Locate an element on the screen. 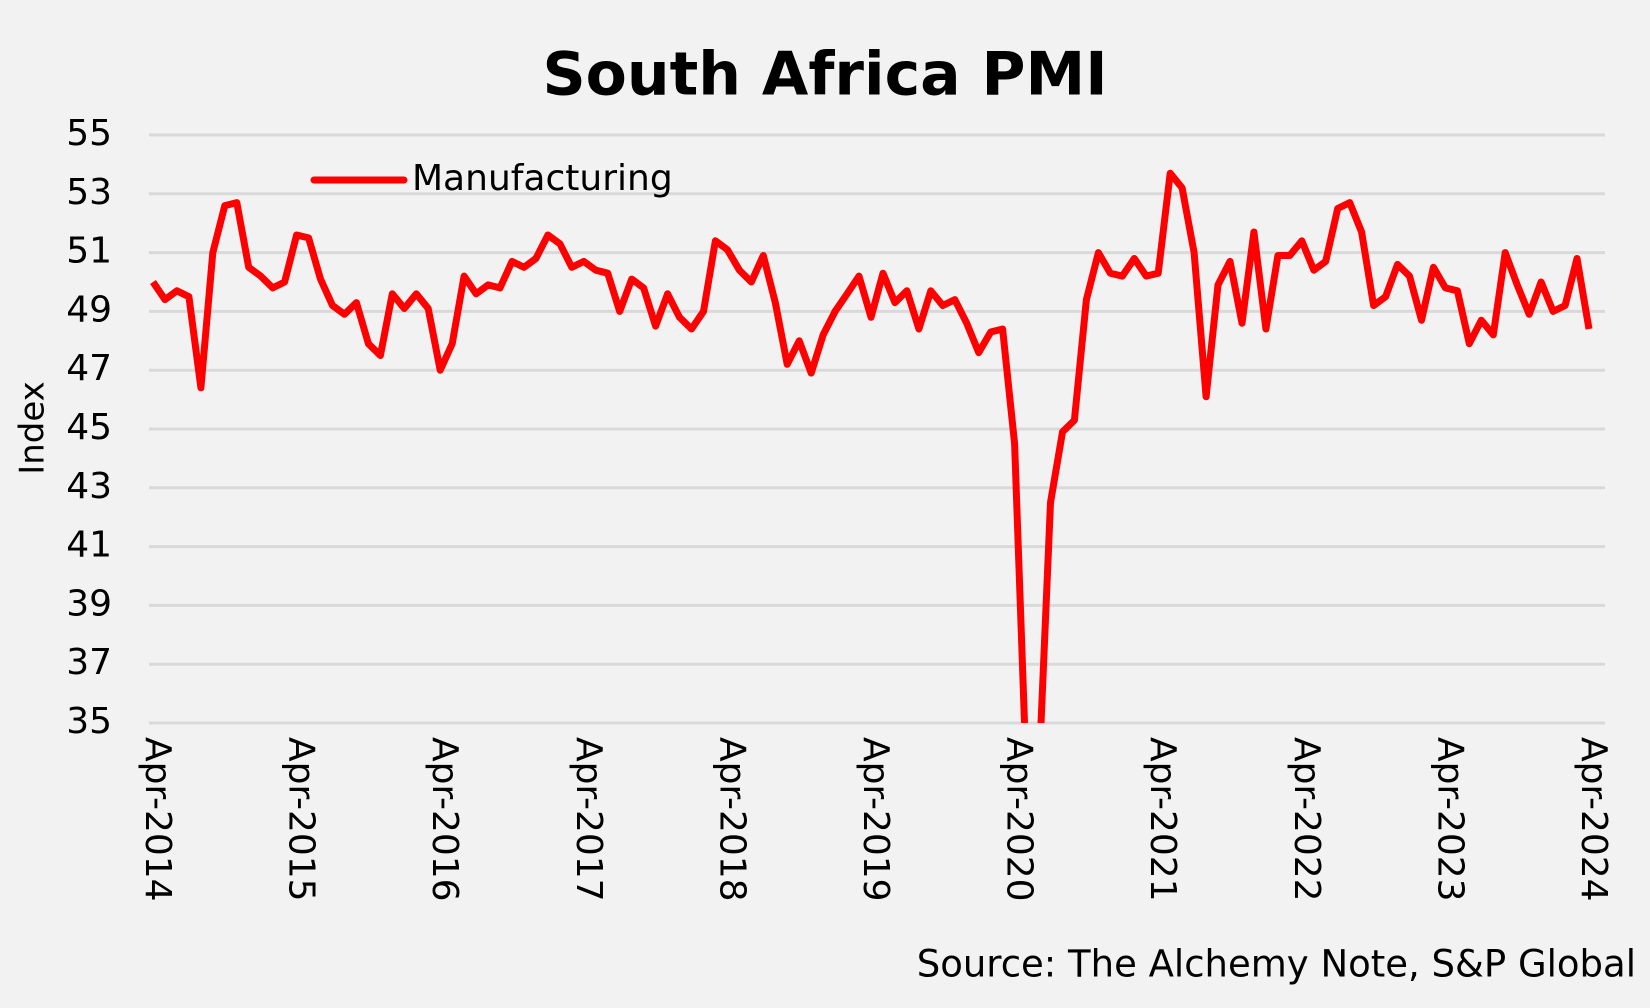 Image resolution: width=1650 pixels, height=1008 pixels. x-tick-label: Apr-2015 is located at coordinates (301, 819).